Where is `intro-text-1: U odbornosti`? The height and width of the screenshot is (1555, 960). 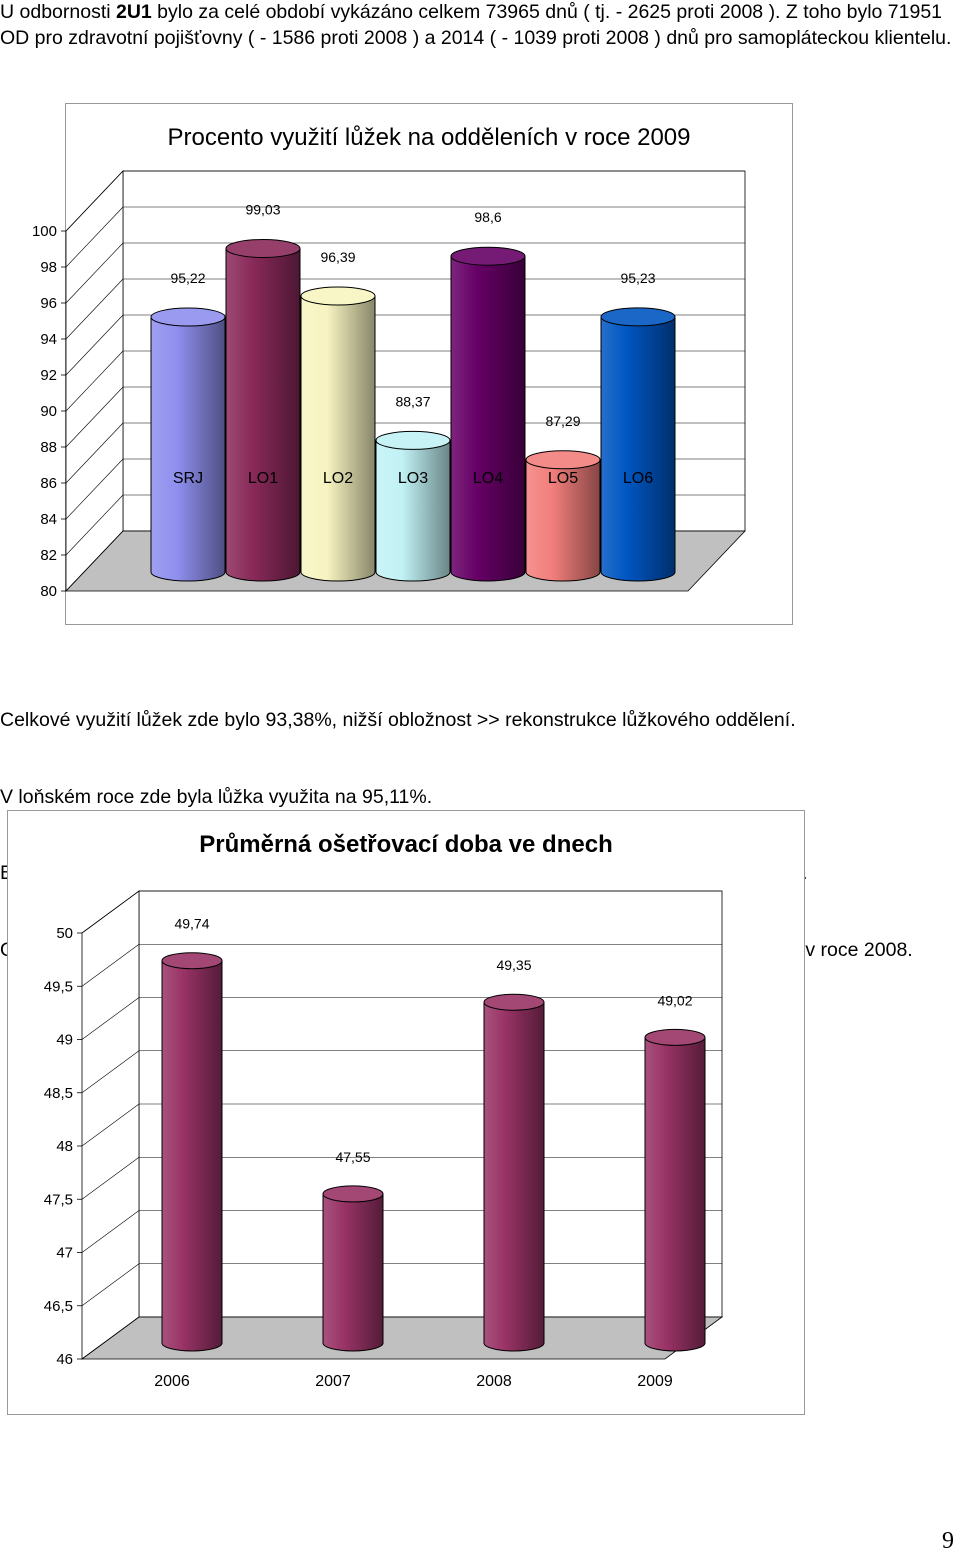
intro-text-1: U odbornosti is located at coordinates (58, 12).